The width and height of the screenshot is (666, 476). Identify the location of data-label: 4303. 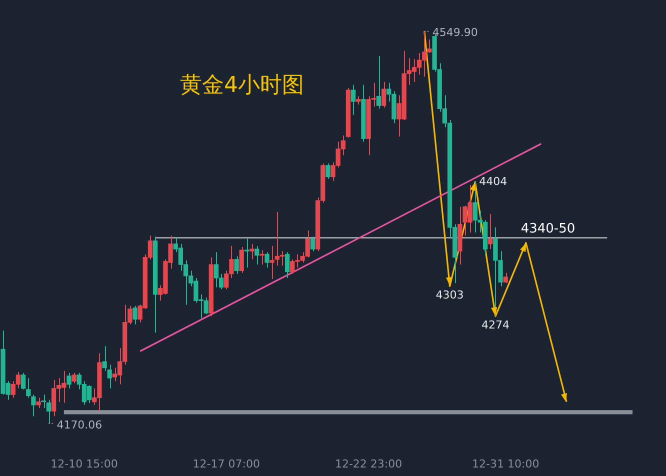
(450, 295).